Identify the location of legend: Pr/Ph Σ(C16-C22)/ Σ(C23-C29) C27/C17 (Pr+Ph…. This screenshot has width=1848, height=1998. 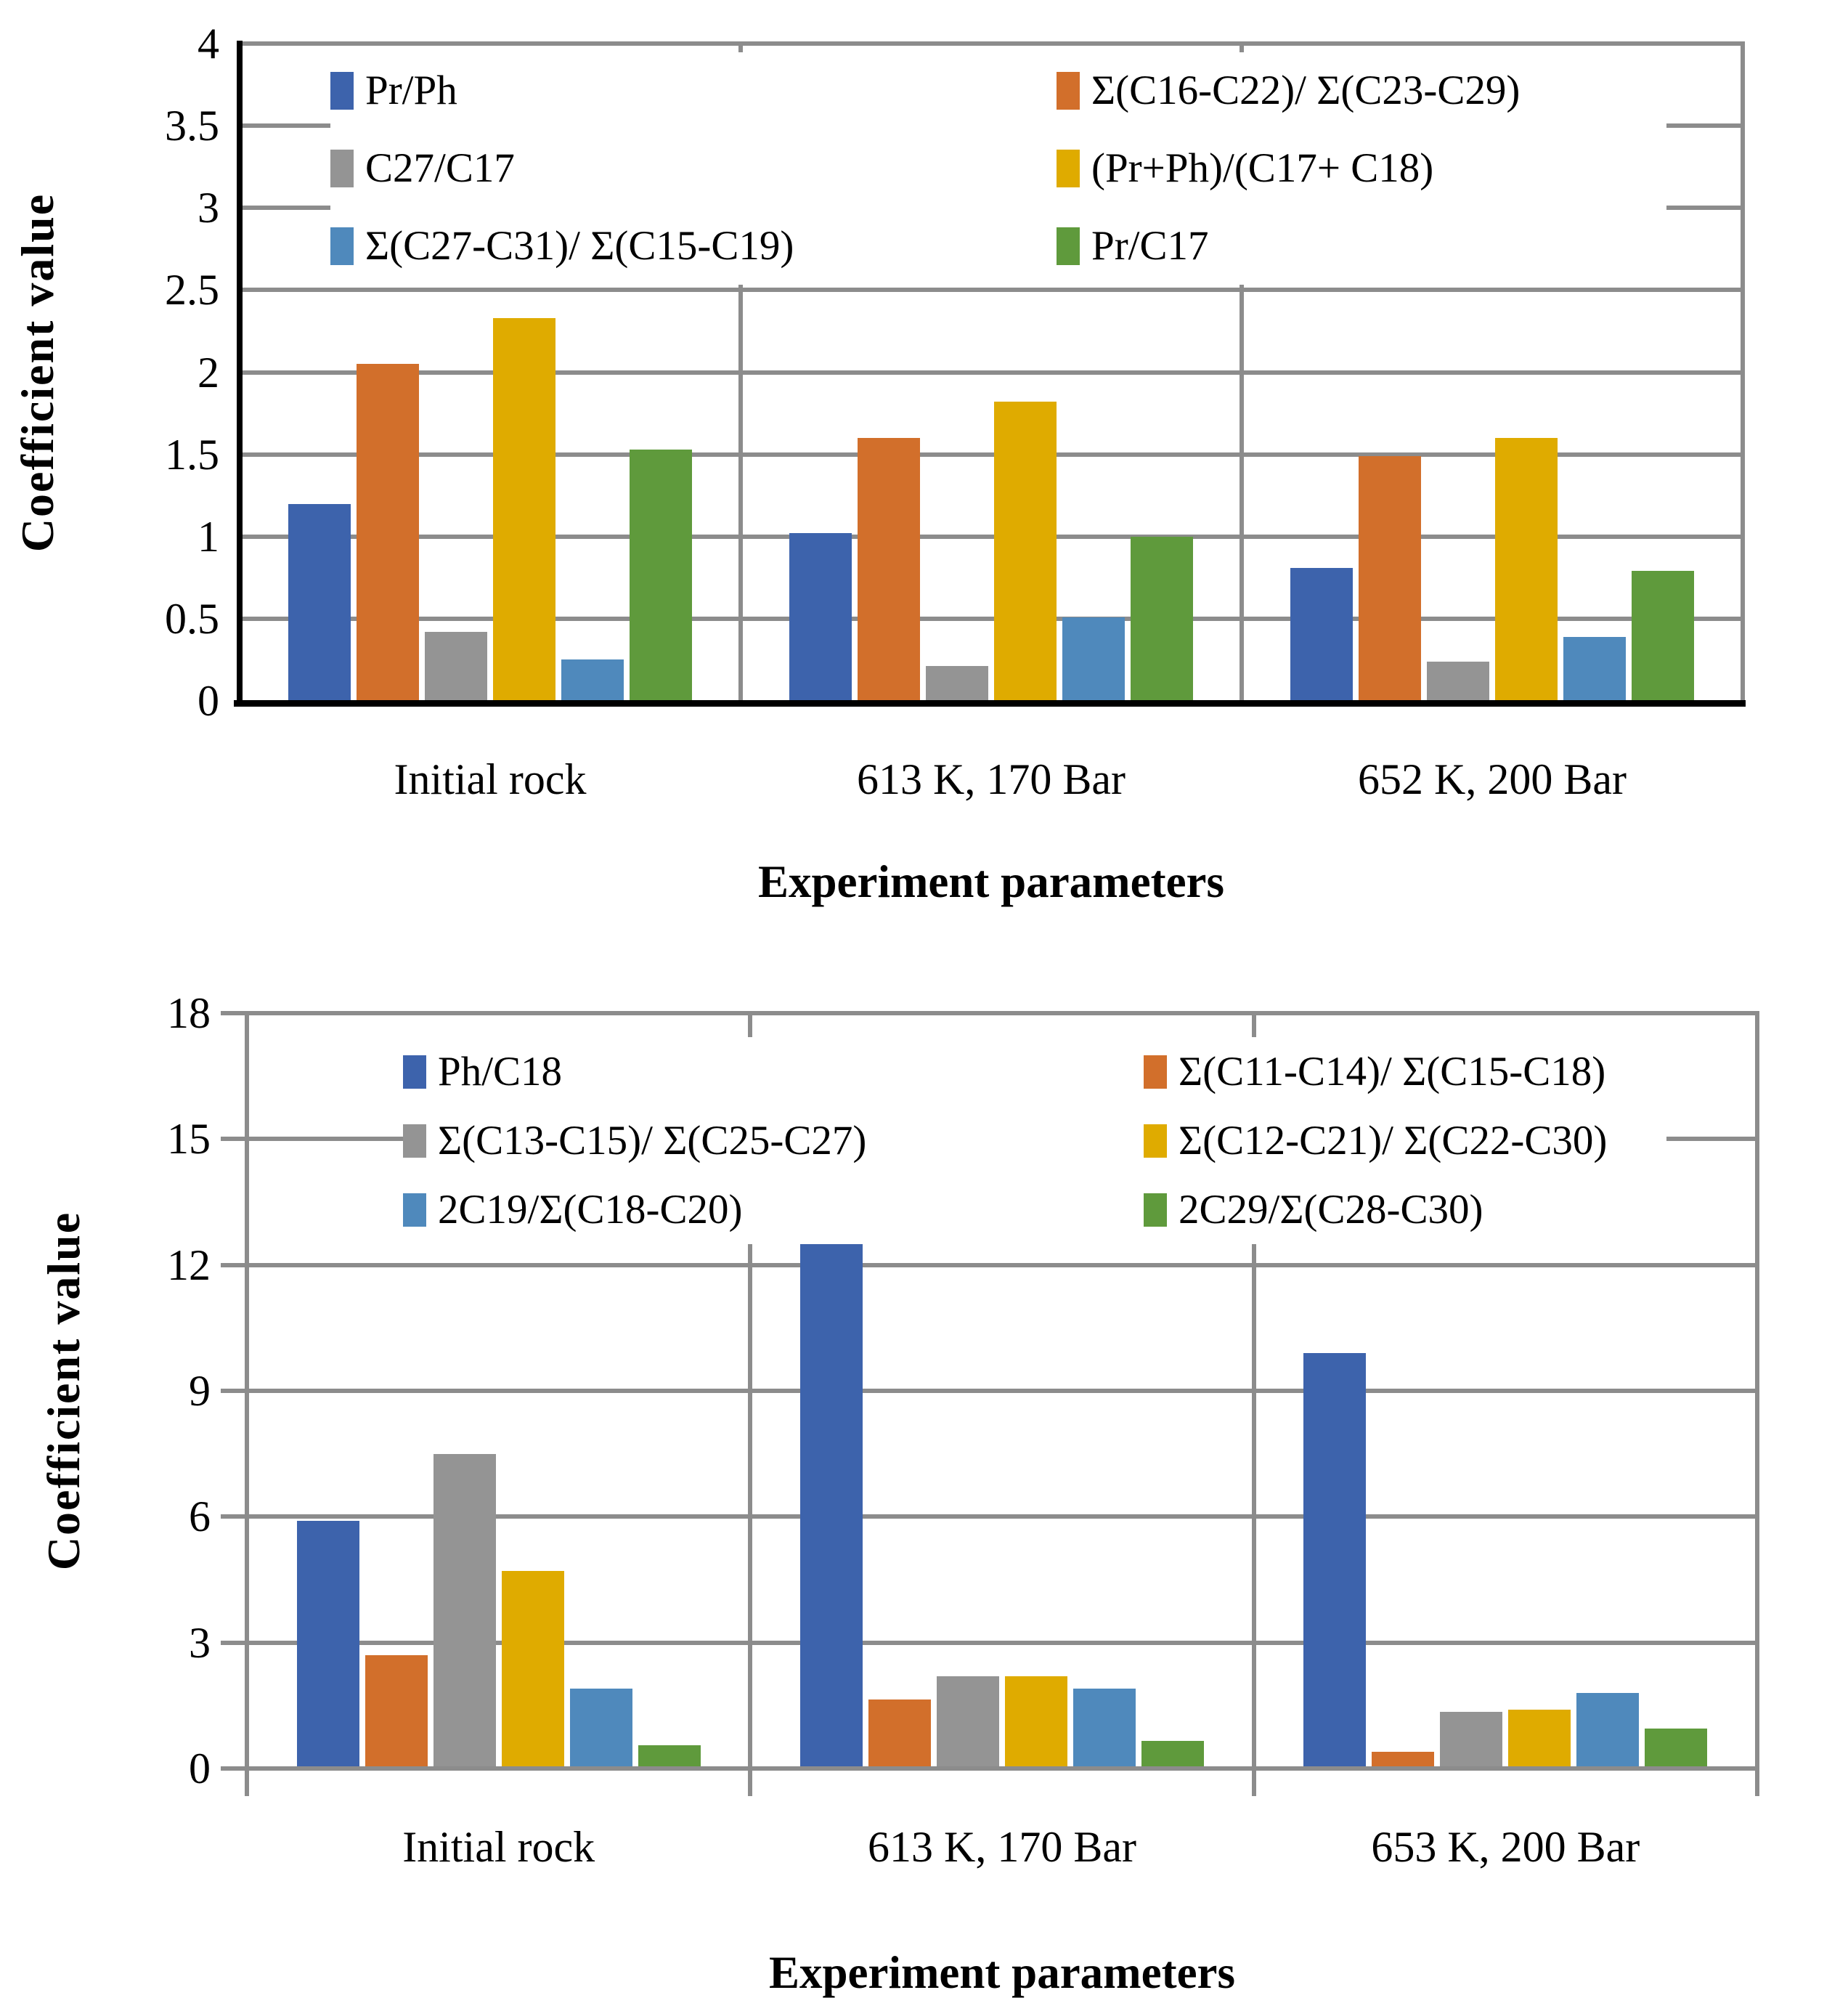
(998, 168).